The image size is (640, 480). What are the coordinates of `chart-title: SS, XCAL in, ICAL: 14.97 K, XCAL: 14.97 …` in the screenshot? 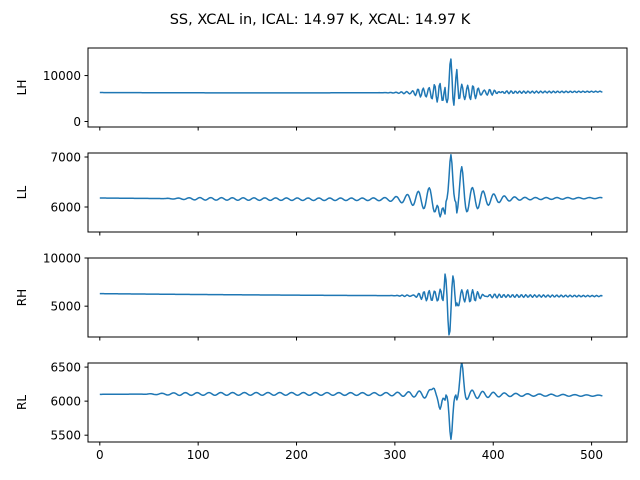 It's located at (320, 20).